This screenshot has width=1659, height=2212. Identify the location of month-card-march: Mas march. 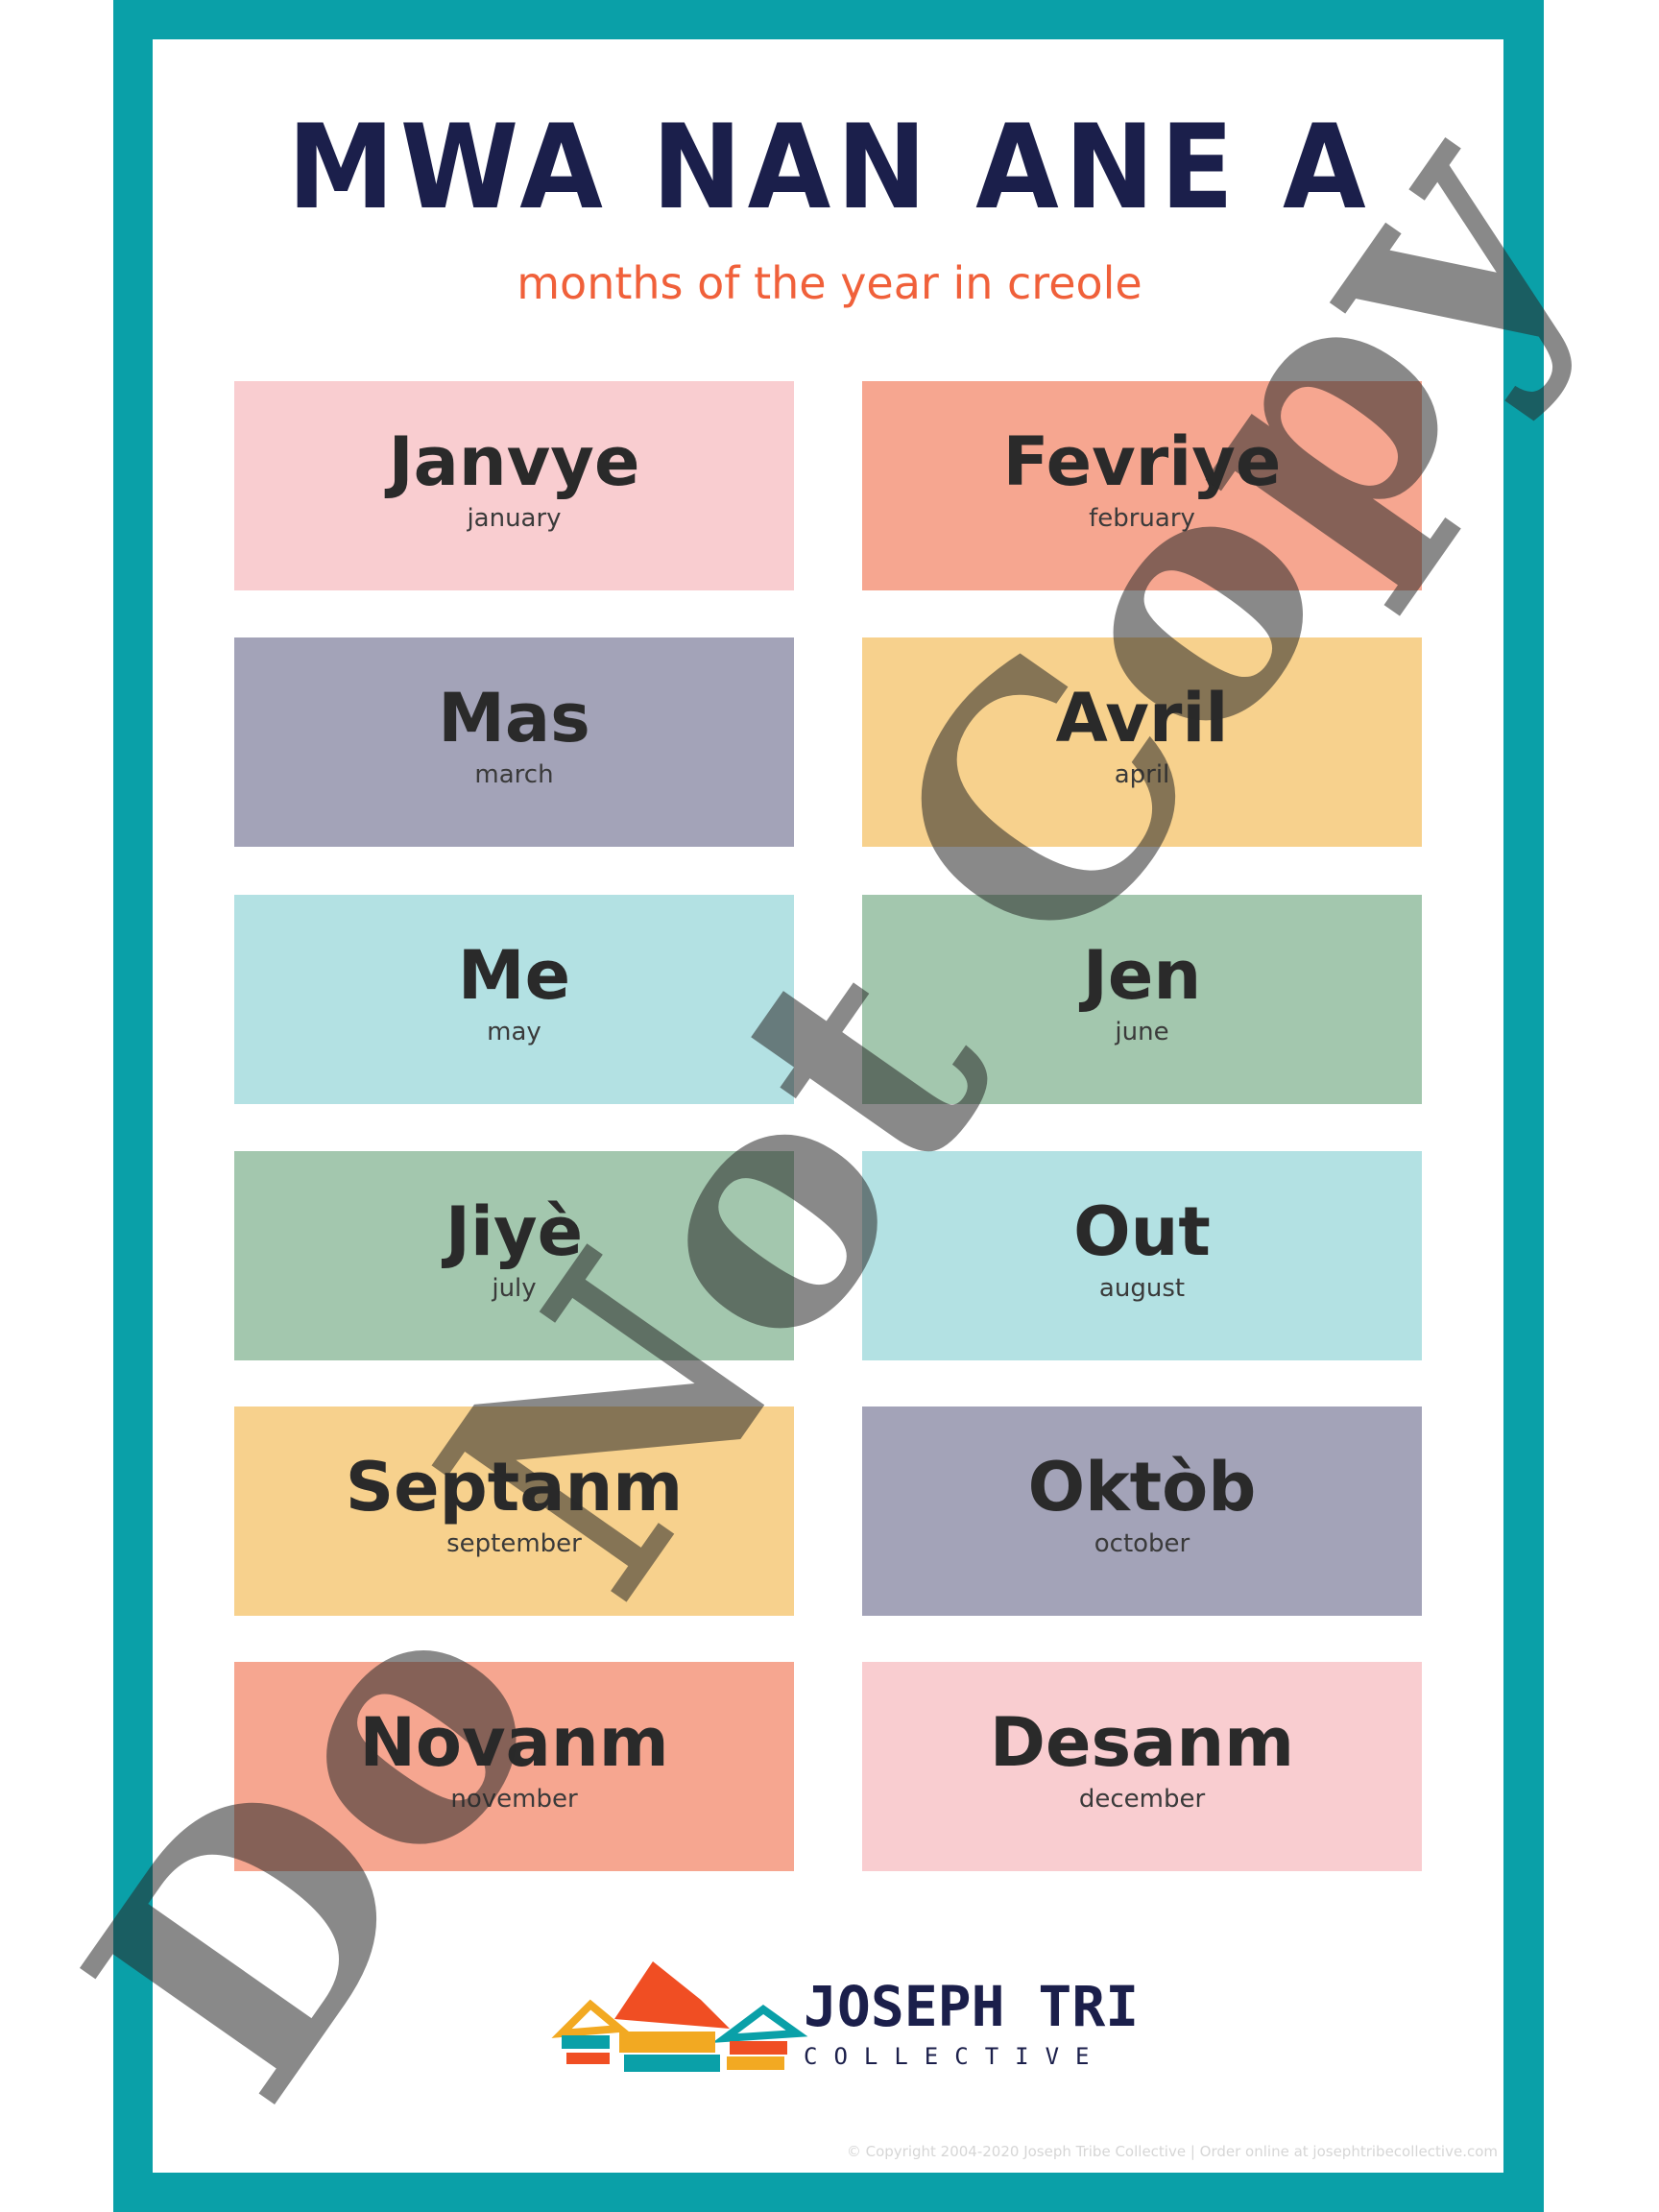
(514, 742).